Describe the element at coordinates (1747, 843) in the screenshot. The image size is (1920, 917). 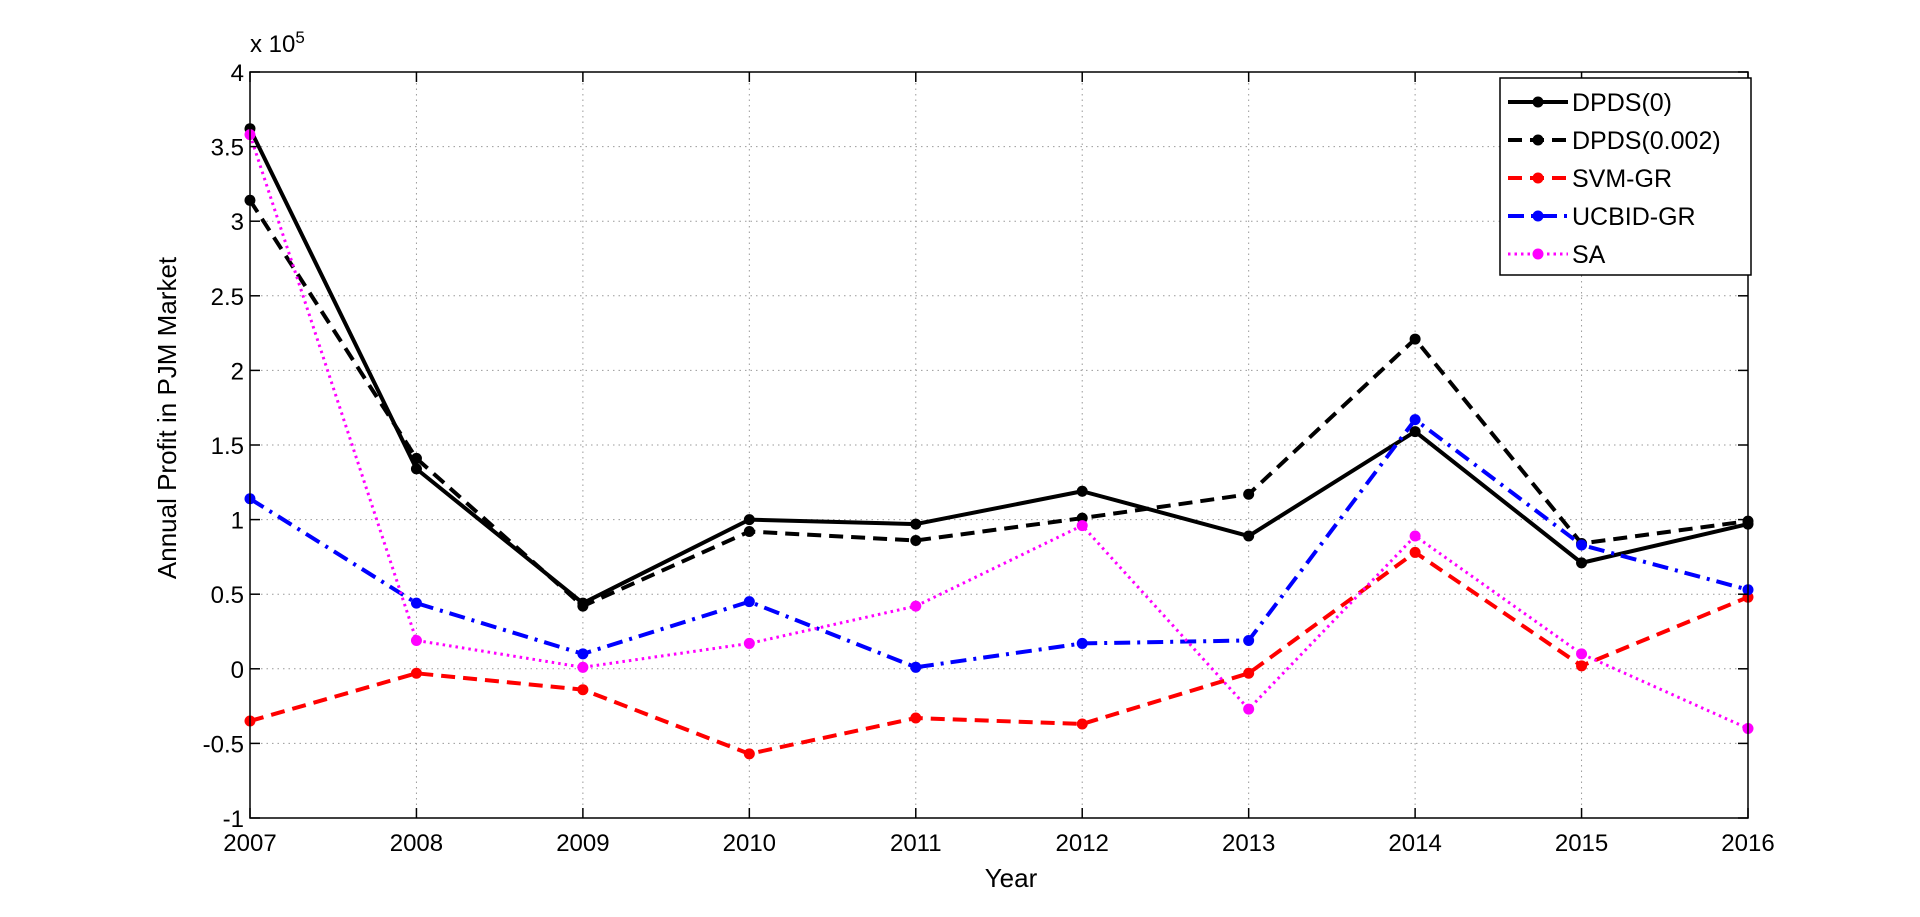
I see `x-tick-label: 2016` at that location.